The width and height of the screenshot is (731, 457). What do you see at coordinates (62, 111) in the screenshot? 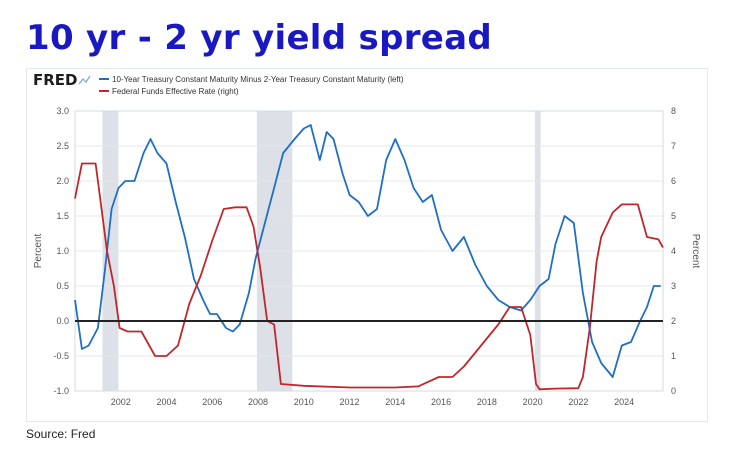
I see `y-left-tick-label: 3.0` at bounding box center [62, 111].